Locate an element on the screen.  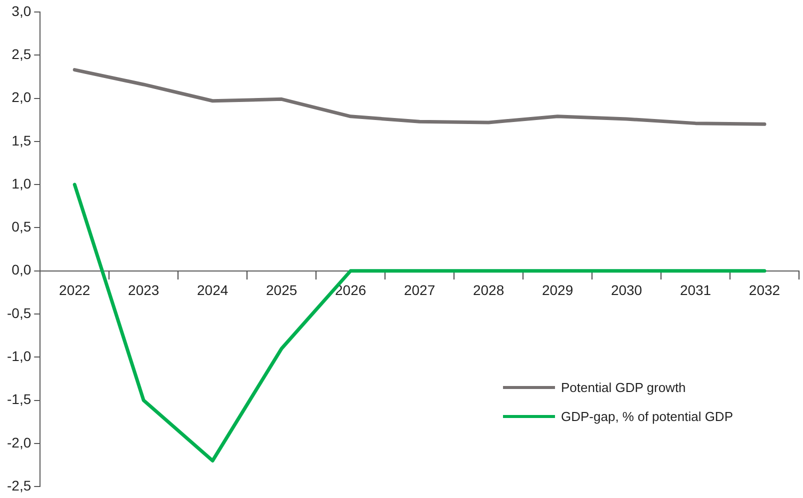
x-tick-label: 2026 is located at coordinates (350, 290).